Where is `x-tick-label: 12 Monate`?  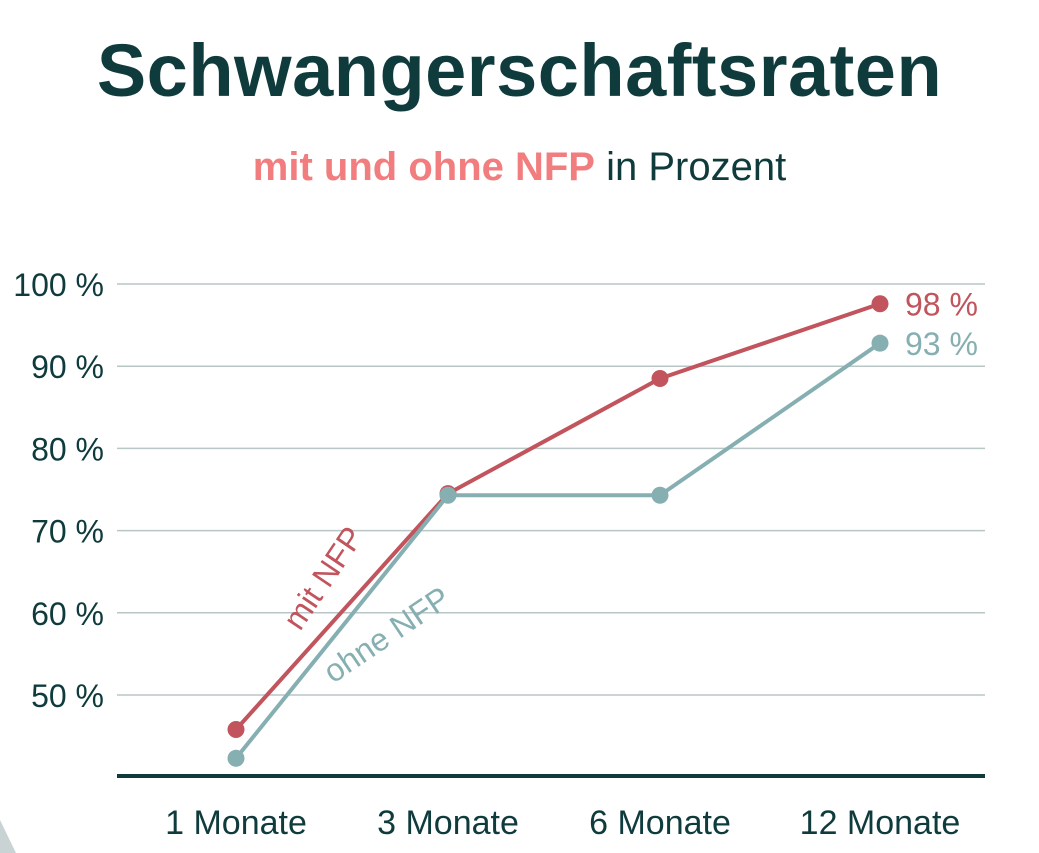 x-tick-label: 12 Monate is located at coordinates (880, 823).